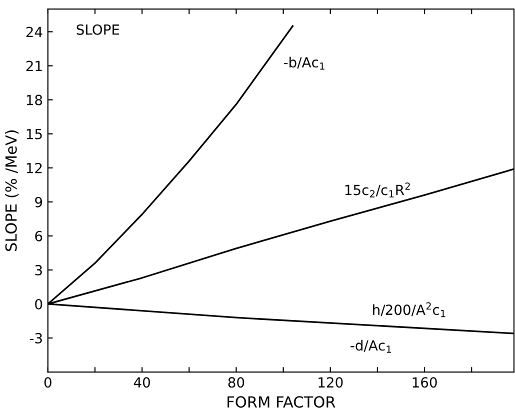  I want to click on x-tick-label: 0, so click(48, 382).